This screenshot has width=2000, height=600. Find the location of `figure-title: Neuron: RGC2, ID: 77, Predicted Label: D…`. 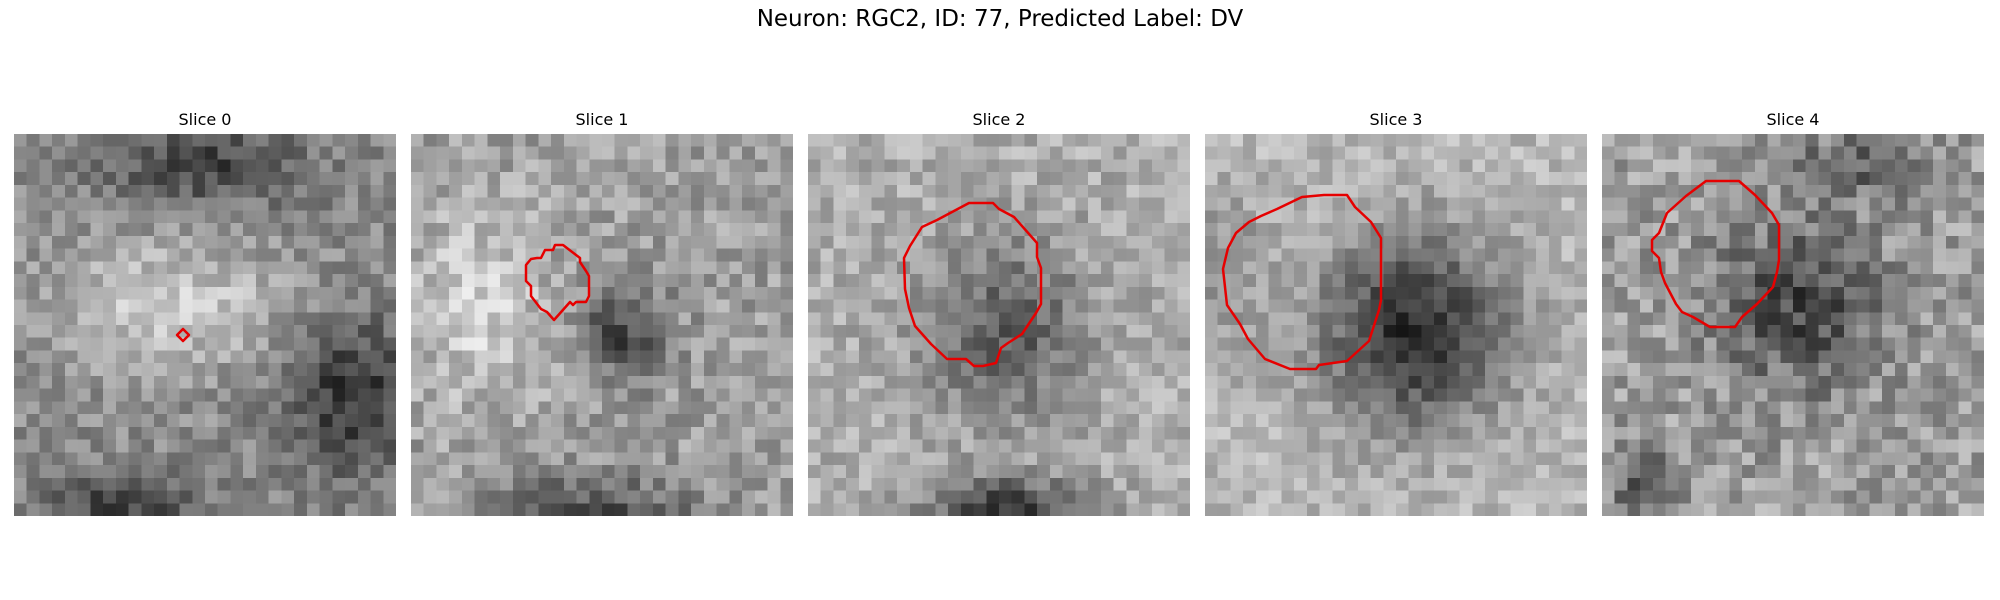

figure-title: Neuron: RGC2, ID: 77, Predicted Label: D… is located at coordinates (1000, 19).